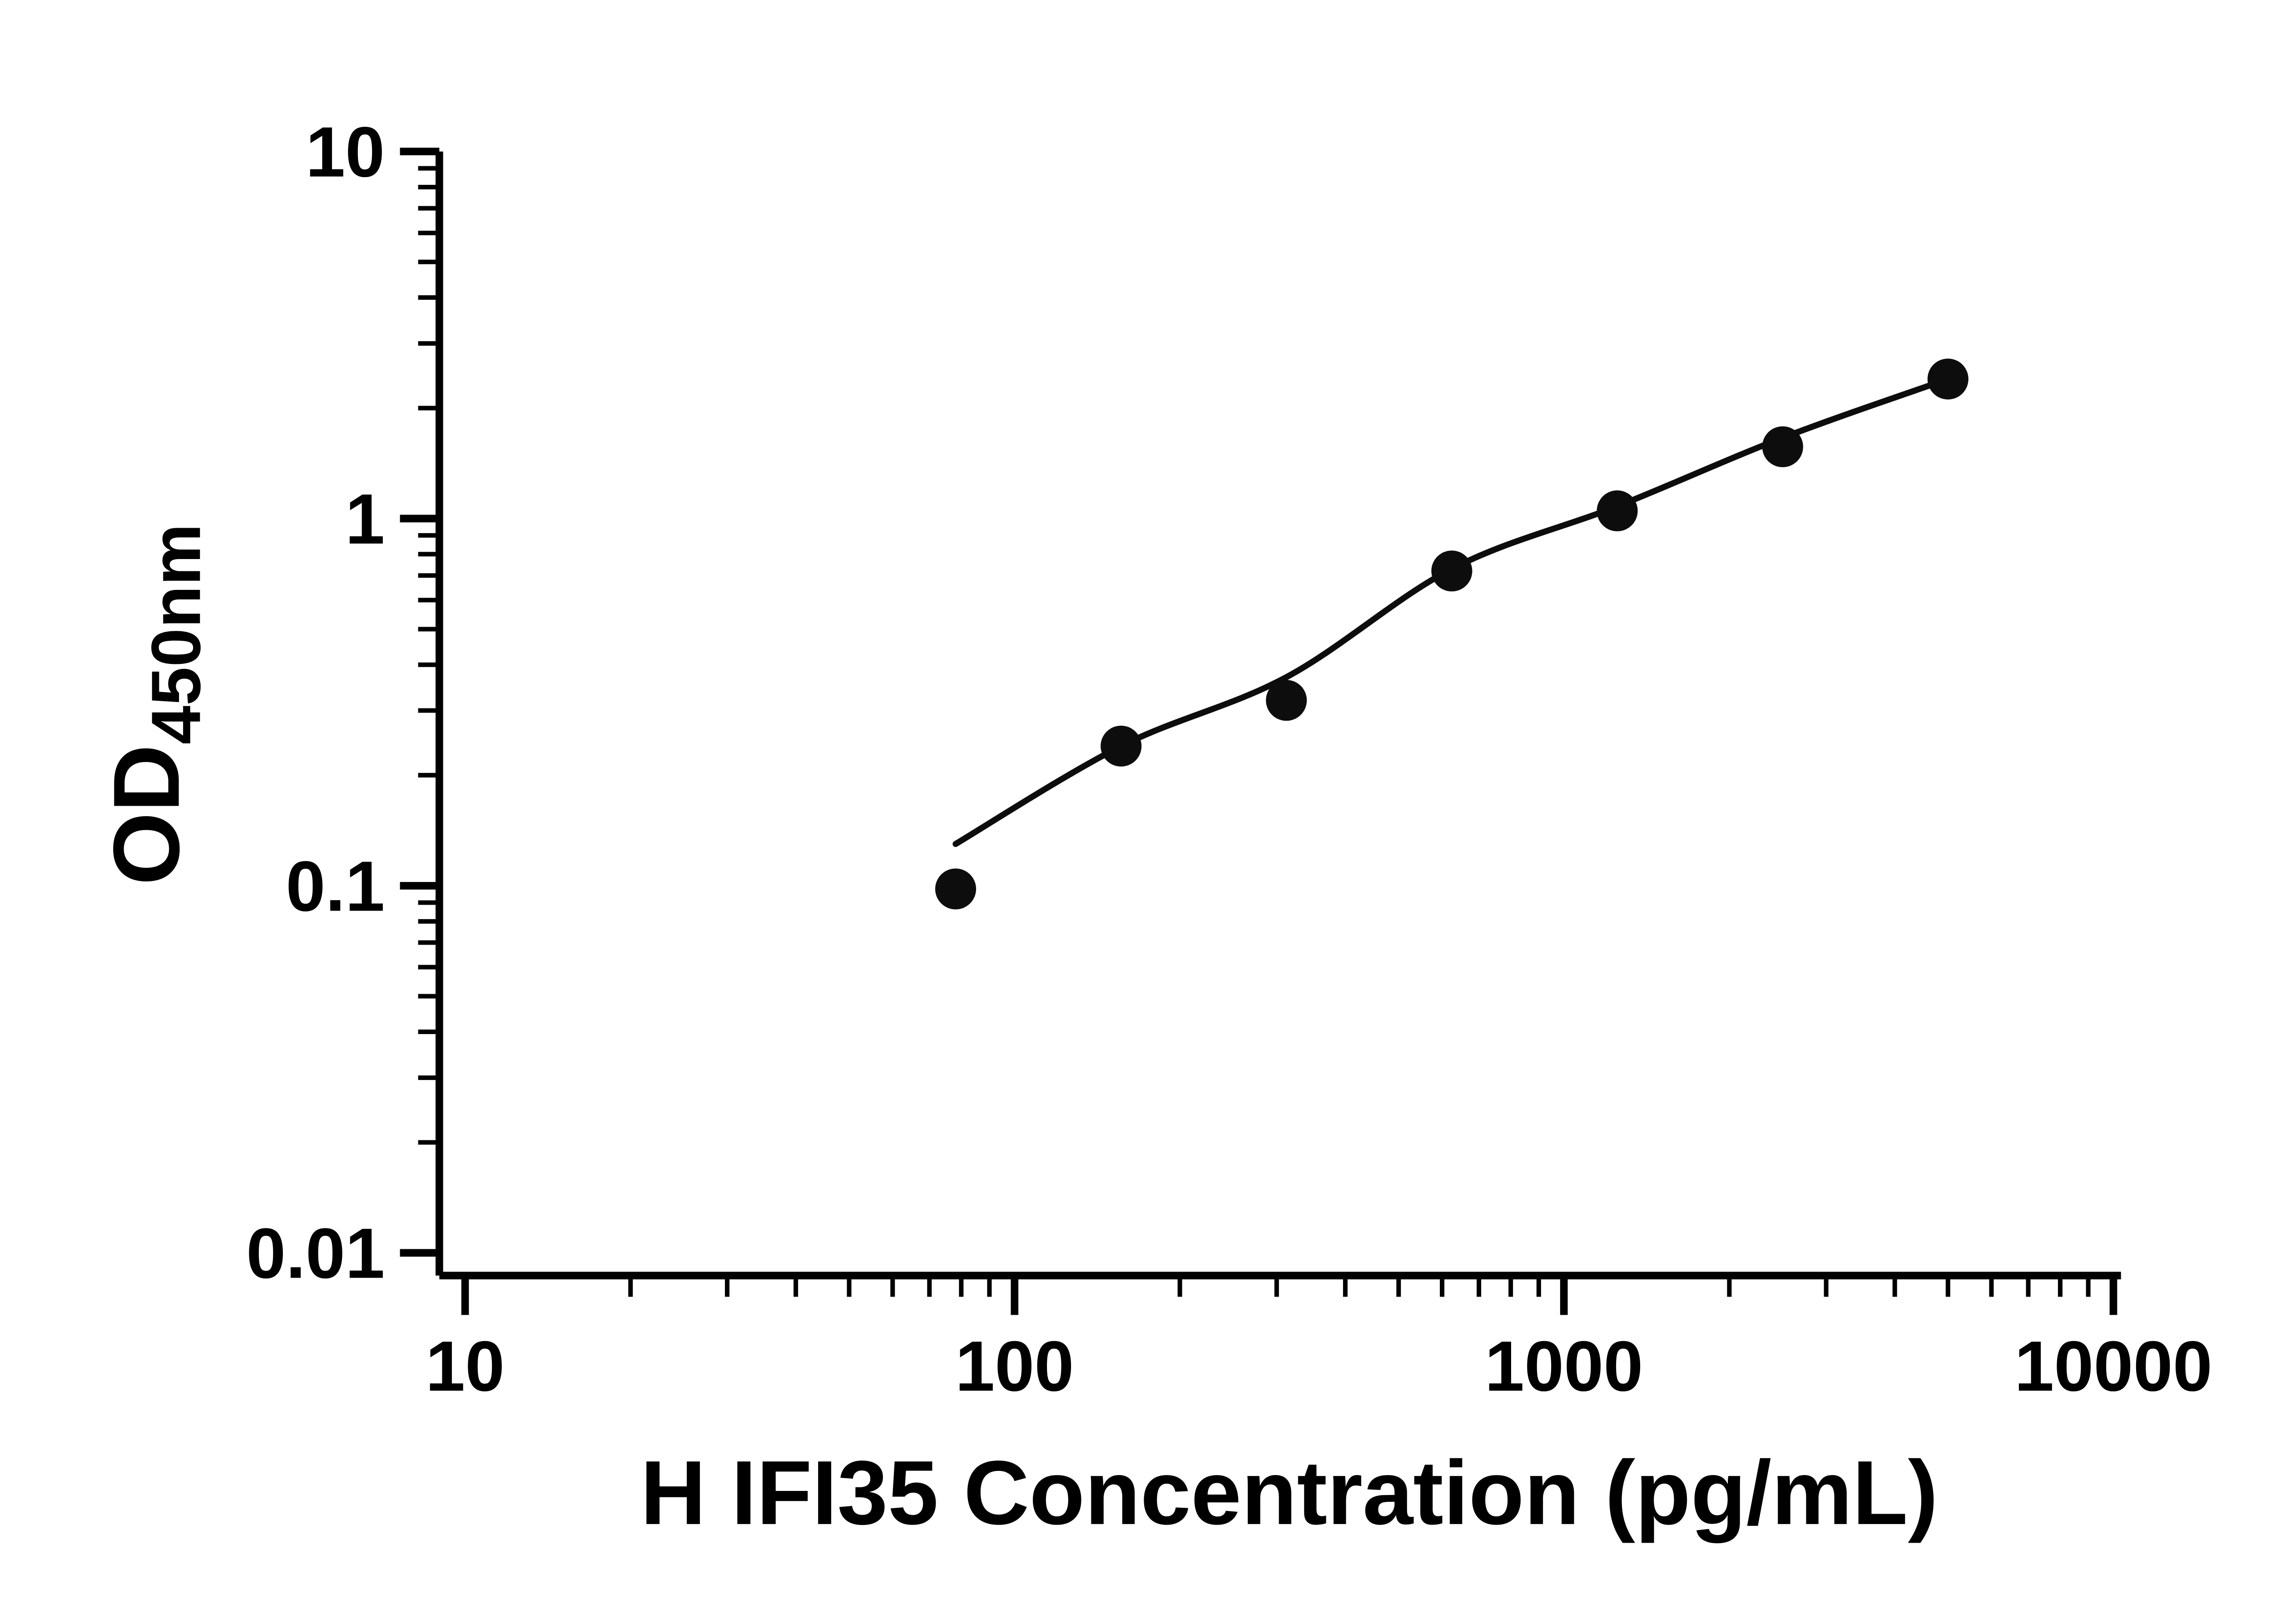 The height and width of the screenshot is (1624, 2271). Describe the element at coordinates (335, 886) in the screenshot. I see `y-tick-label: 0.1` at that location.